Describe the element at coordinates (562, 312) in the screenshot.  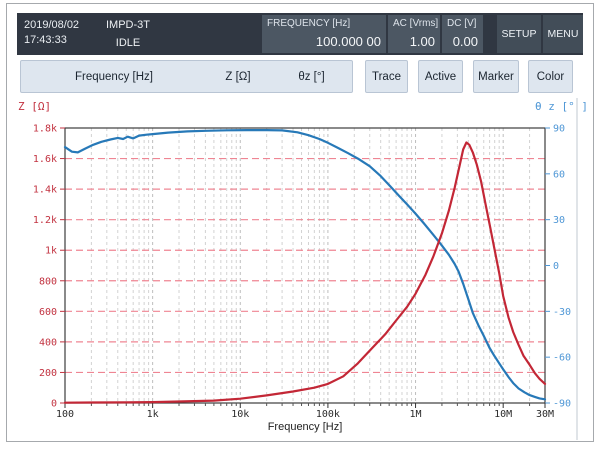
I see `tick-label: -30` at that location.